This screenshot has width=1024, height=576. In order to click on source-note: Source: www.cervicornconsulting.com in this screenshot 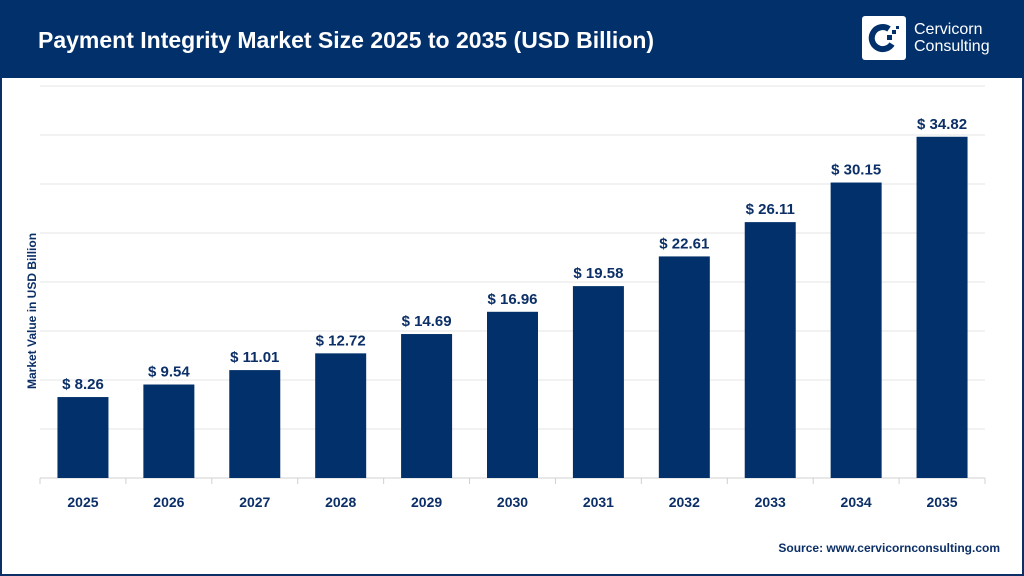, I will do `click(889, 548)`.